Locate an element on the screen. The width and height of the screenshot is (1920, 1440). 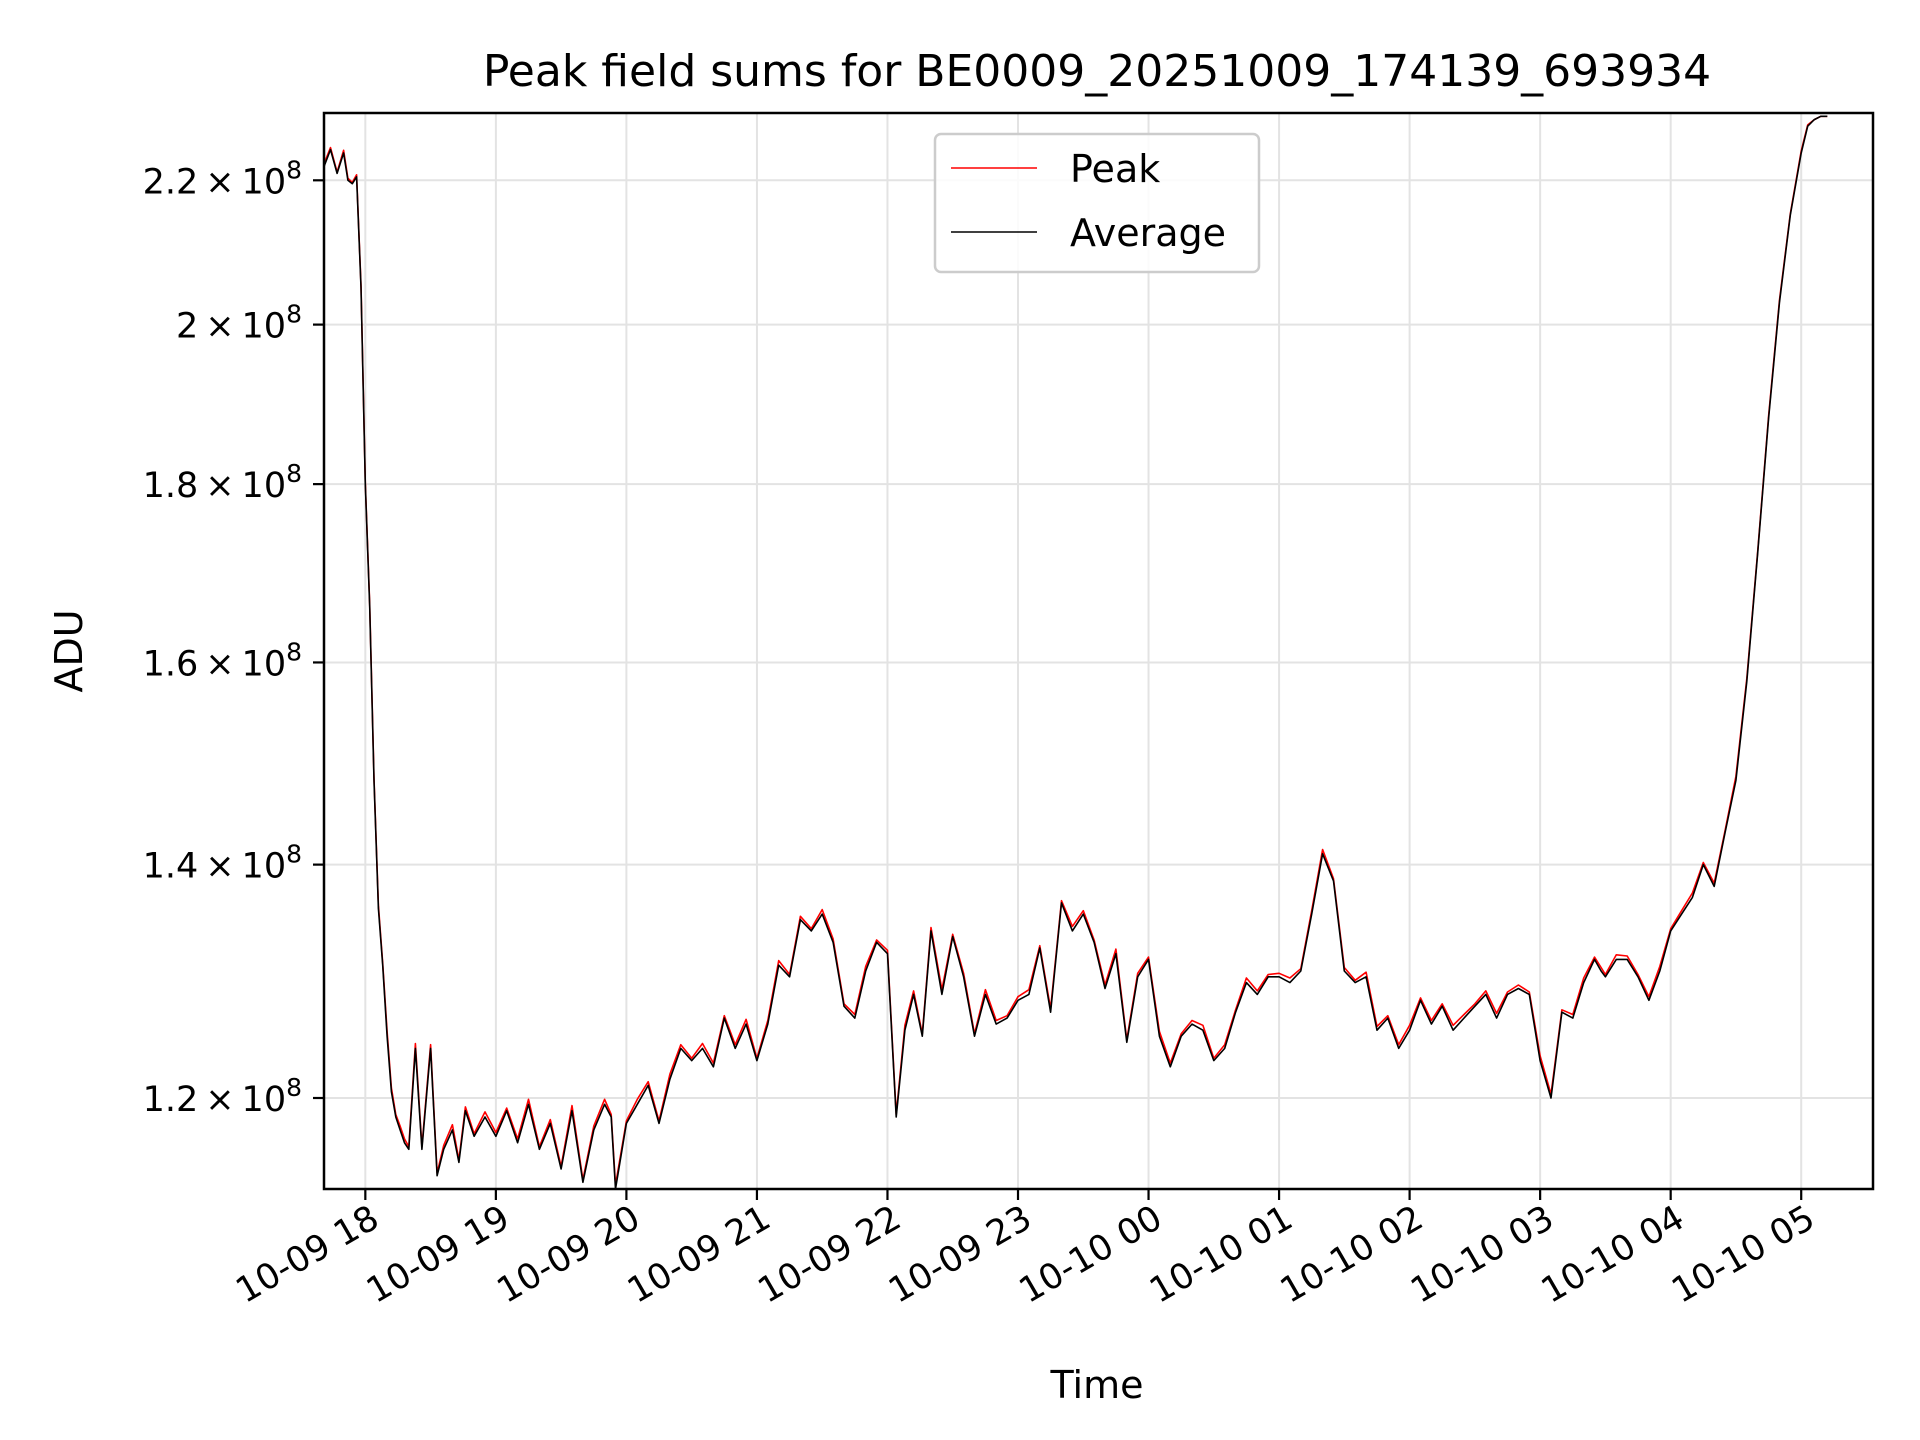
y-tick-label: 1.8 × 108 is located at coordinates (222, 482).